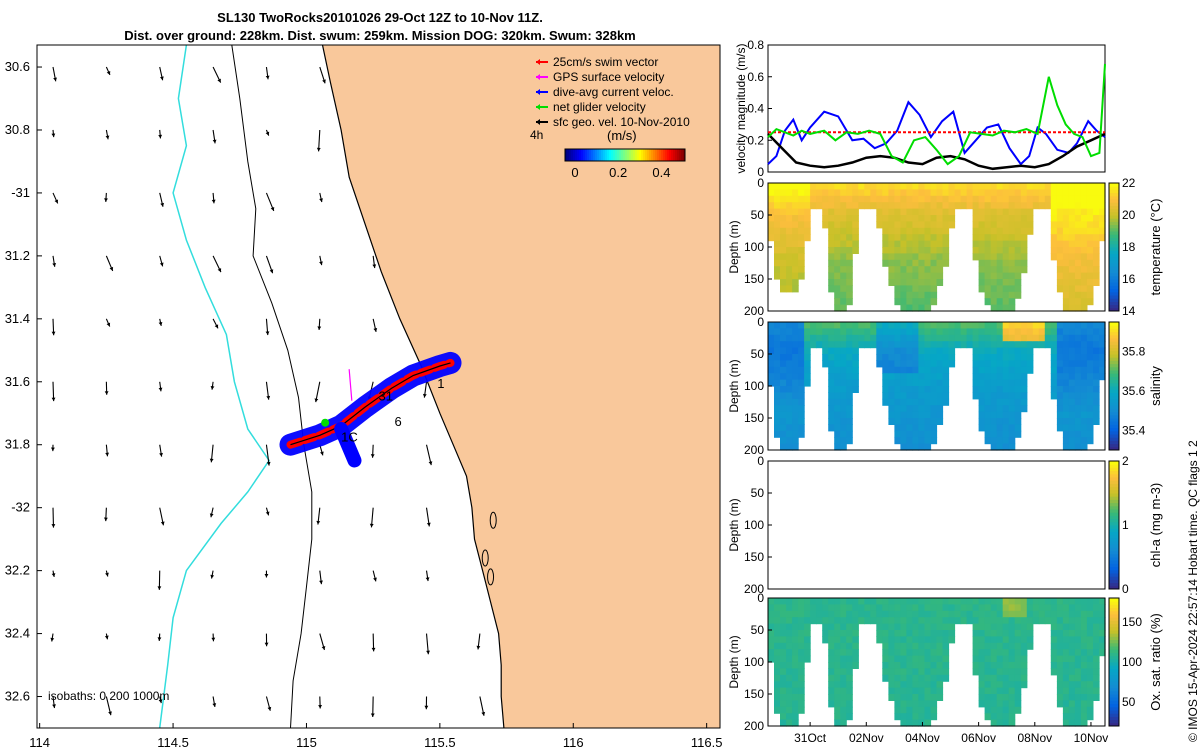 The width and height of the screenshot is (1200, 750). I want to click on isobath-200m, so click(272, 386).